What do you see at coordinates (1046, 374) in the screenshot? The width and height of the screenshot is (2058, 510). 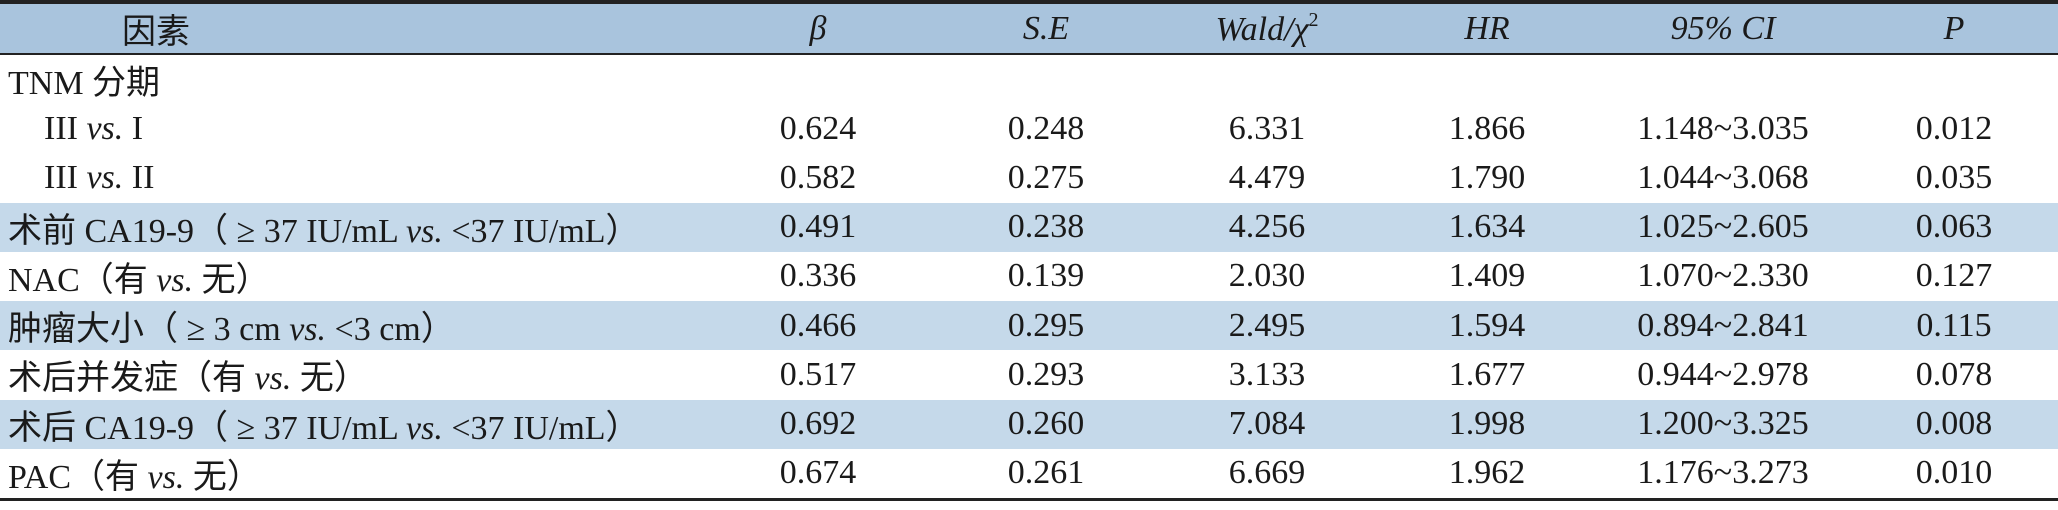 I see `row-se: 0.293` at bounding box center [1046, 374].